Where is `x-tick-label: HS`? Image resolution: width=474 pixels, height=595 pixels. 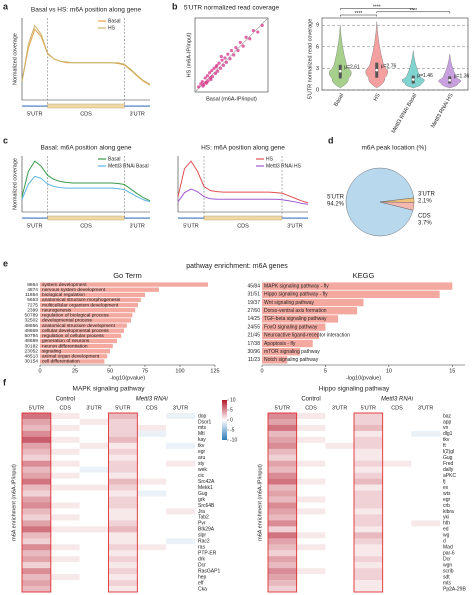
x-tick-label: HS is located at coordinates (377, 97).